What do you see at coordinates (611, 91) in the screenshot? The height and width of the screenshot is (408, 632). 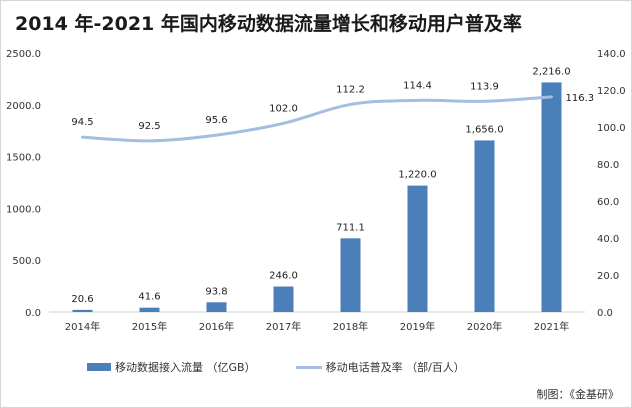 I see `right-tick-label: 120.0` at bounding box center [611, 91].